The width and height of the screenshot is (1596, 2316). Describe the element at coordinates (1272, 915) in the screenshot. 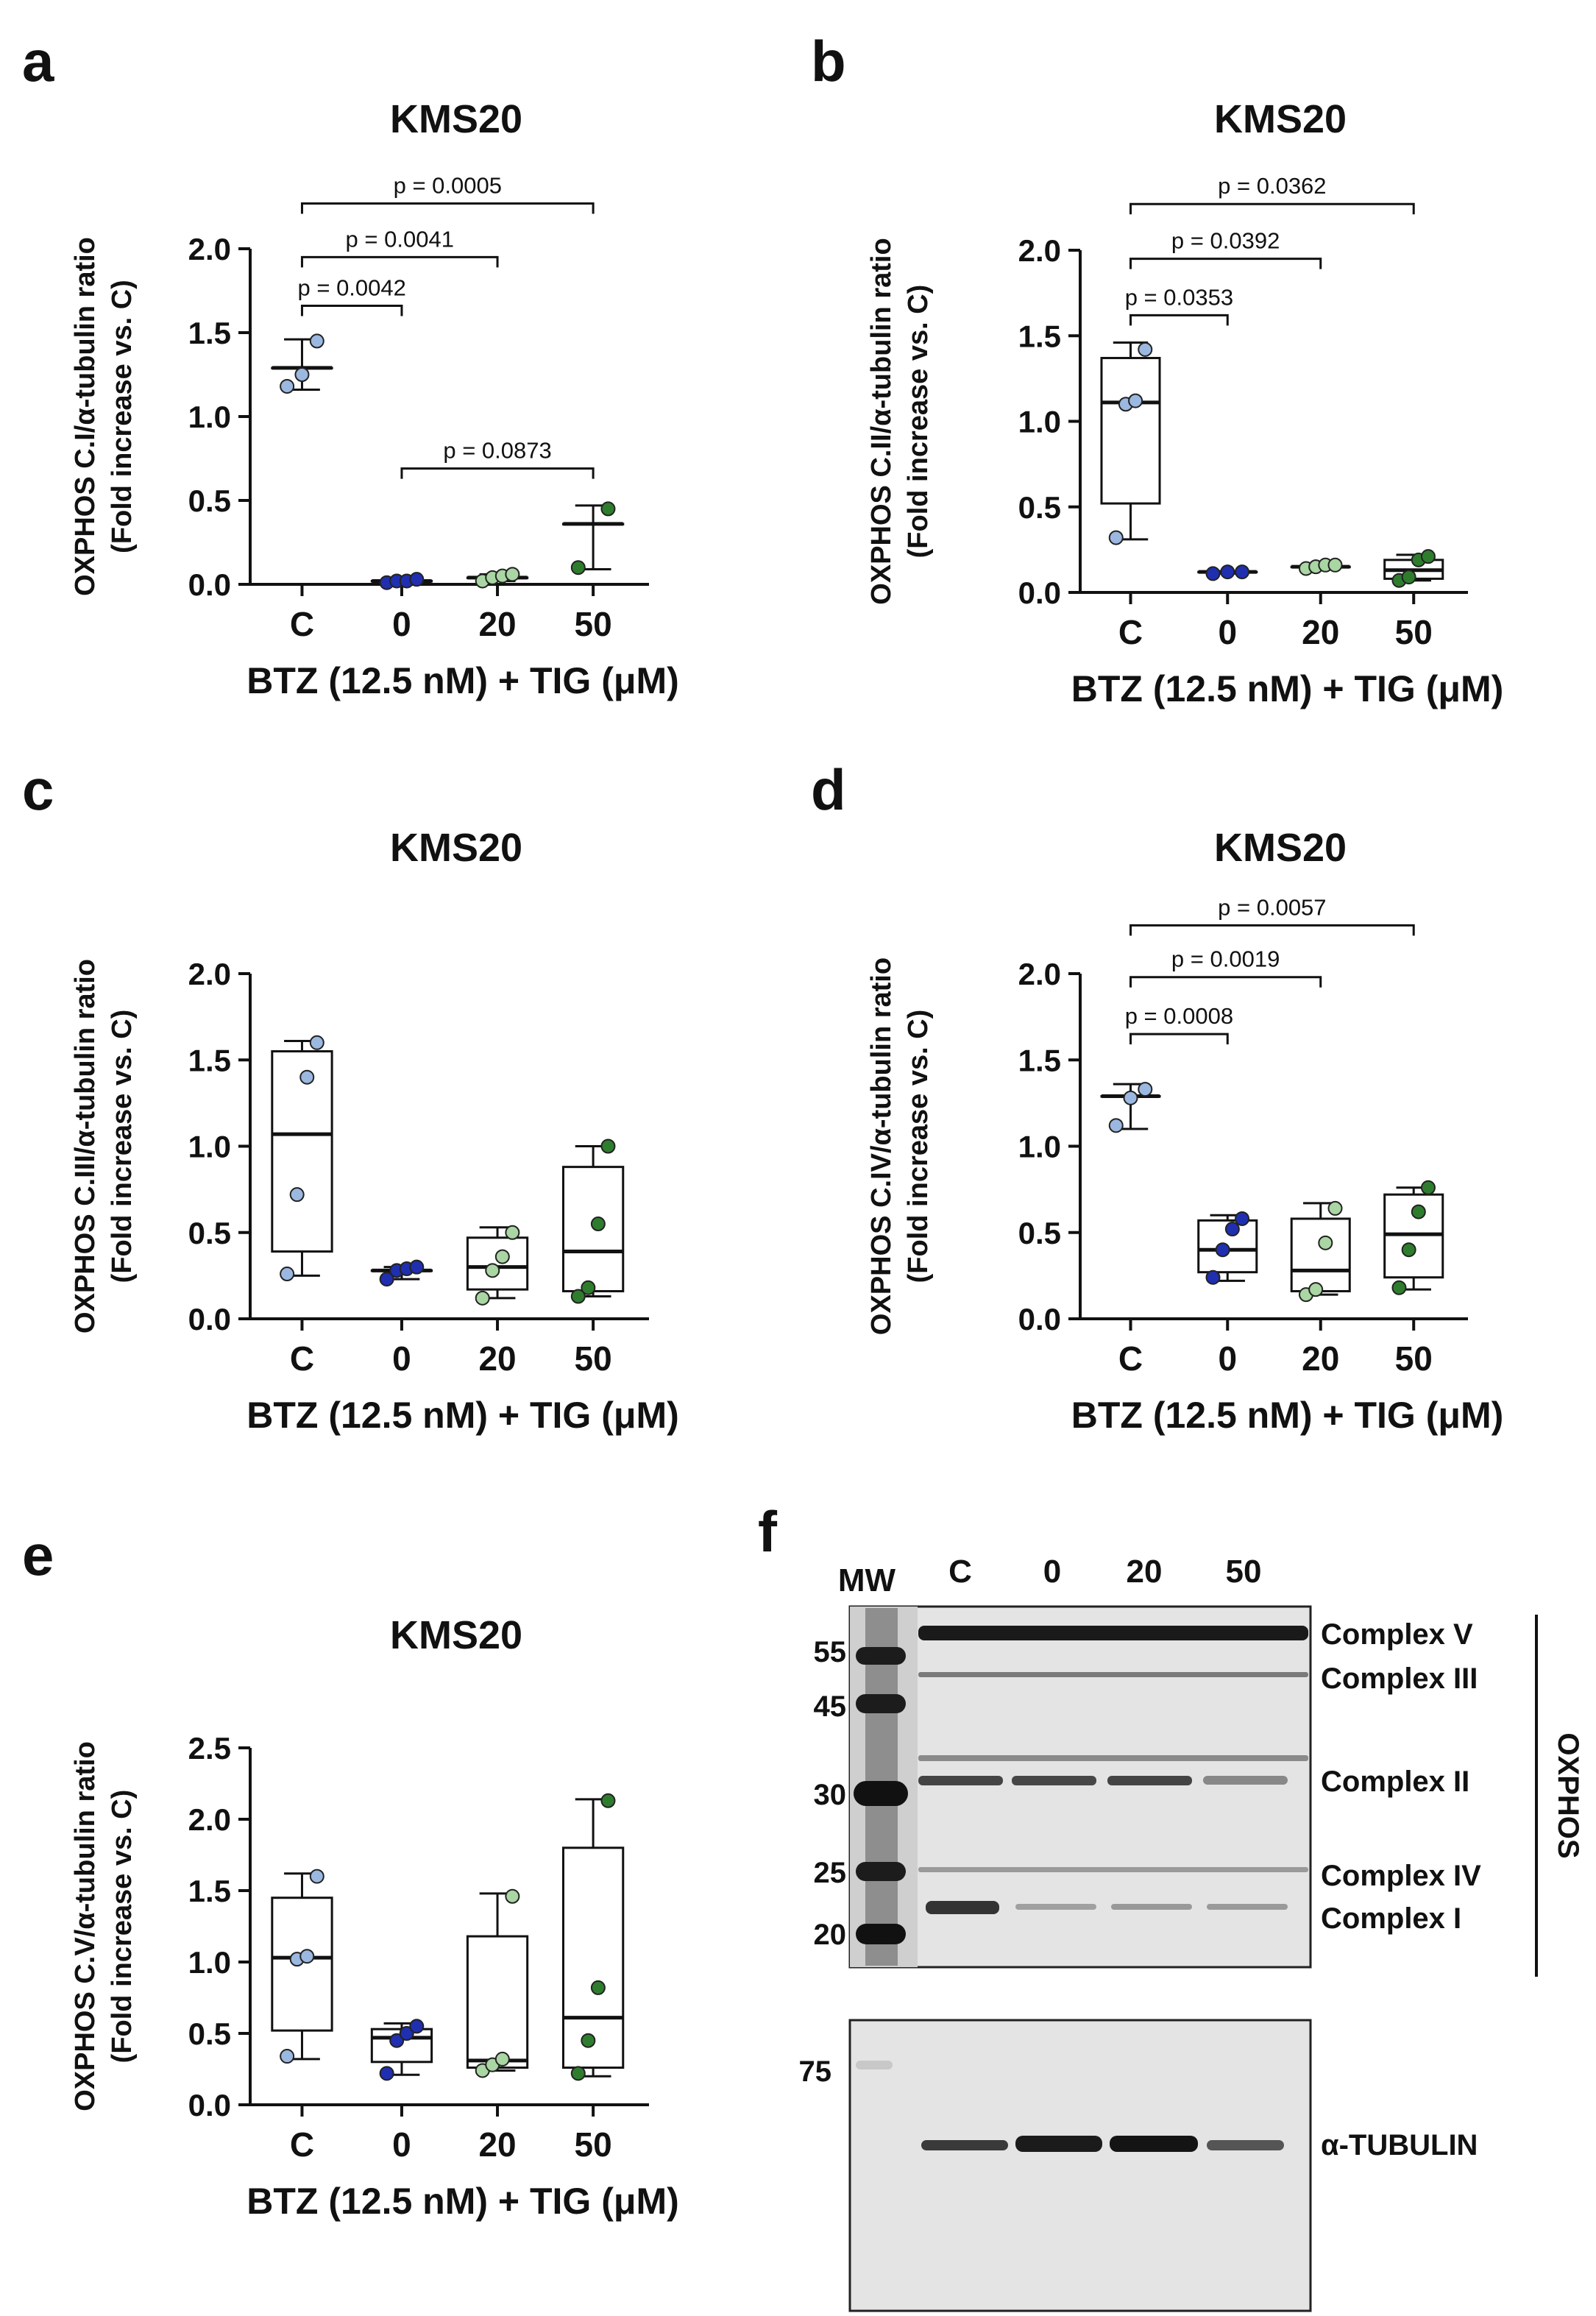

I see `significance-bracket: p = 0.0057` at that location.